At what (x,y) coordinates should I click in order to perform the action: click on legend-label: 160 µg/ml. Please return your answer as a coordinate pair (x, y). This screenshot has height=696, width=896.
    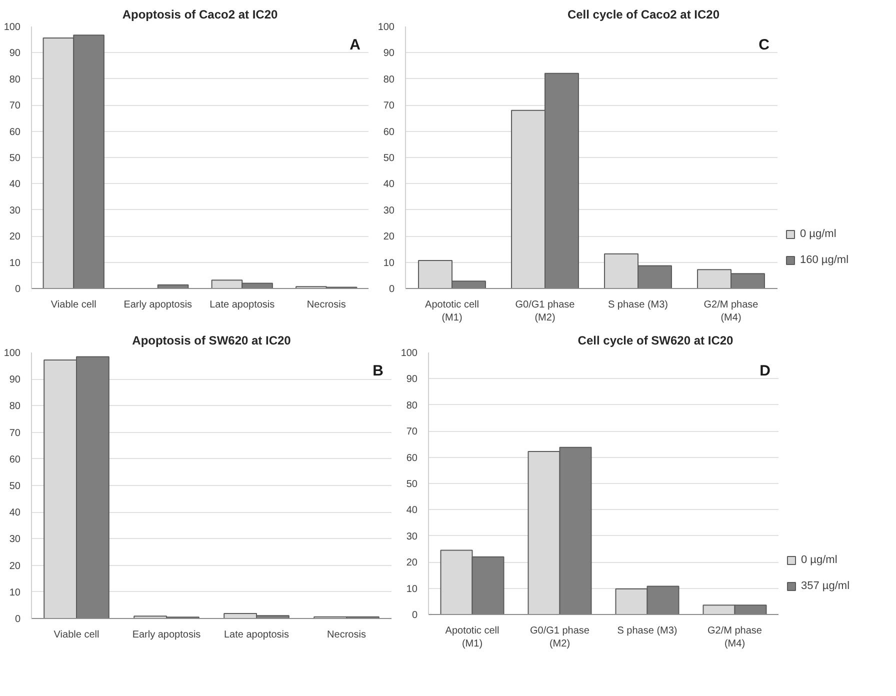
    Looking at the image, I should click on (824, 260).